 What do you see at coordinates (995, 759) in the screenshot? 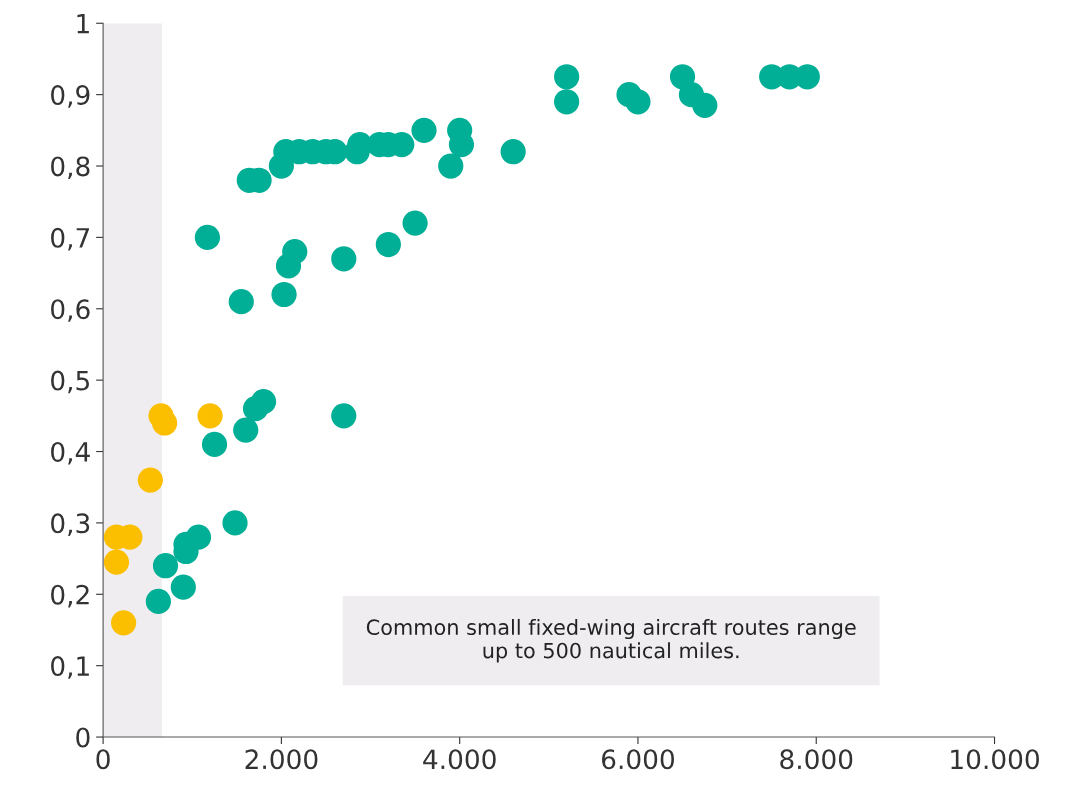
I see `x-tick-label: 10.000` at bounding box center [995, 759].